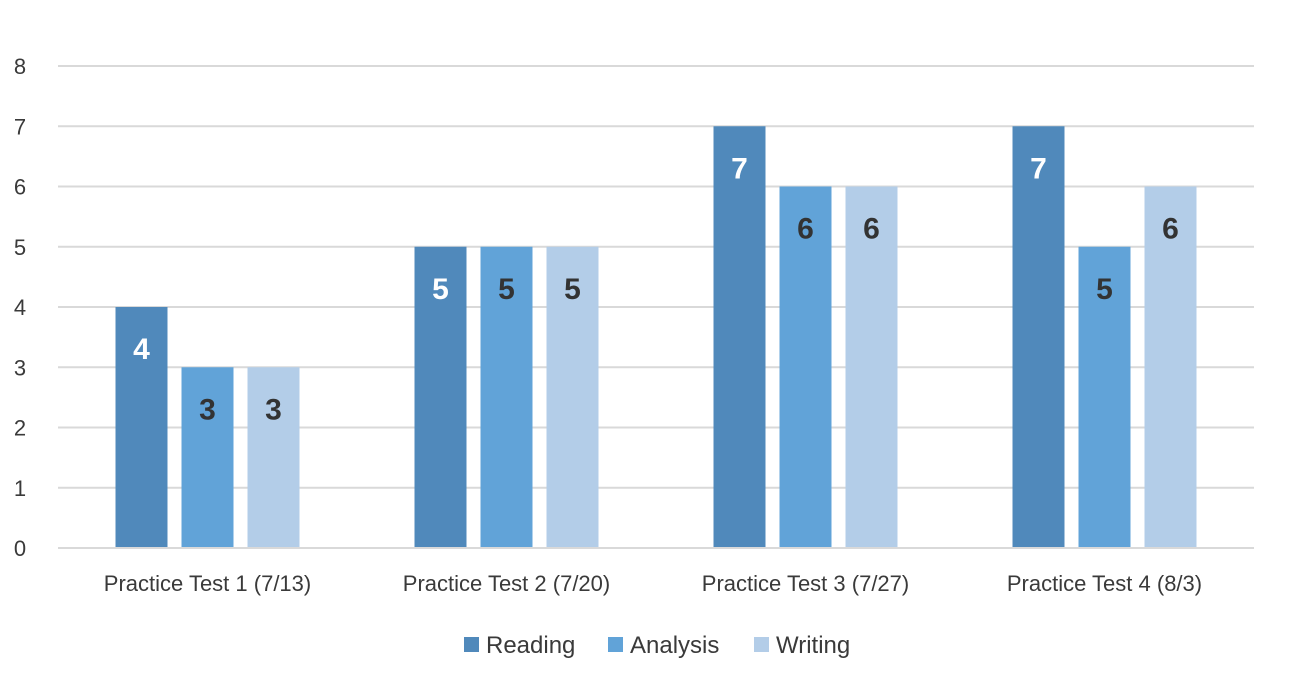 The width and height of the screenshot is (1290, 693). Describe the element at coordinates (761, 644) in the screenshot. I see `legend-swatch-writing` at that location.